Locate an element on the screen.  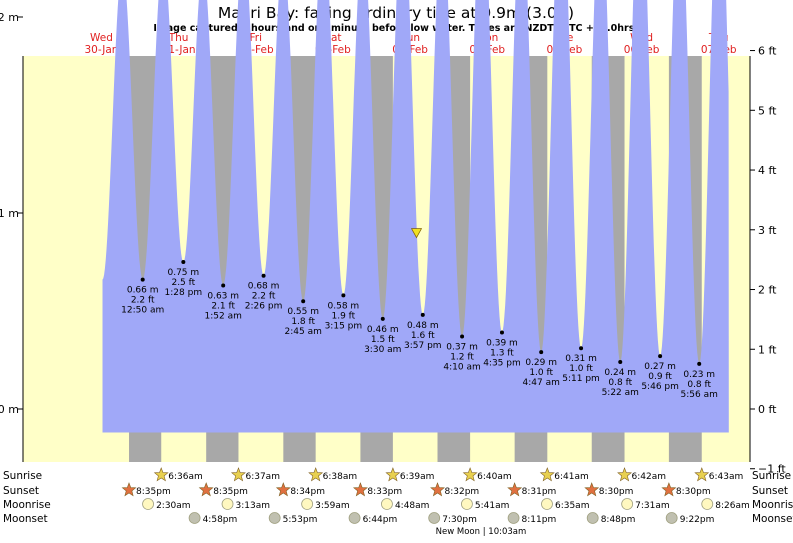
sunrise-time: 6:40am is located at coordinates (494, 477).